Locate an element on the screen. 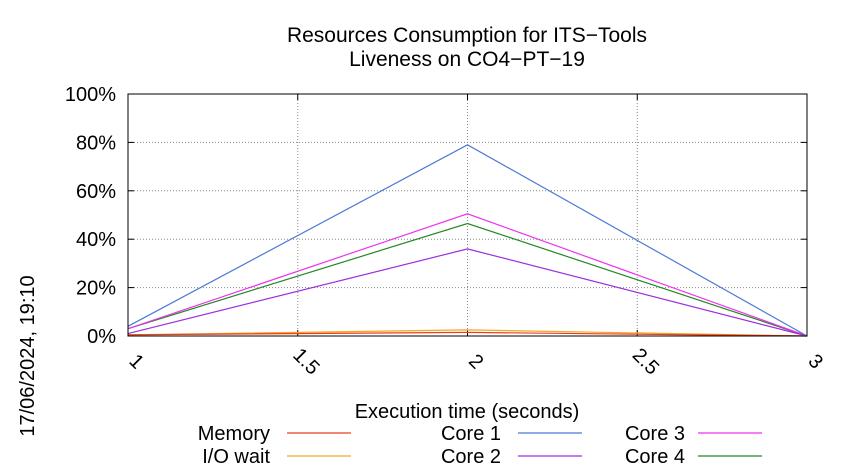 This screenshot has width=850, height=475. x-tick-label: 2 is located at coordinates (475, 361).